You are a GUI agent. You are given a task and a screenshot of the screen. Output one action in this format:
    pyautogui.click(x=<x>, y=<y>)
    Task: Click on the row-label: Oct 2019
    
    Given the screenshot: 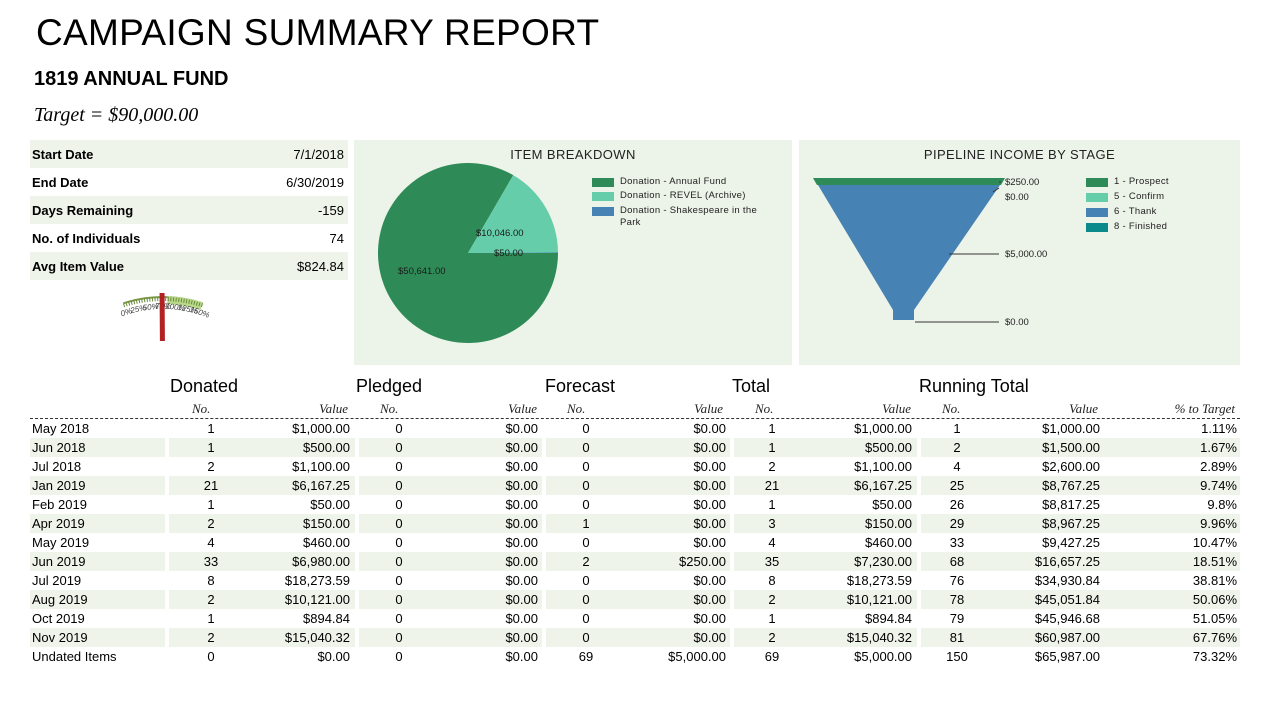 What is the action you would take?
    pyautogui.click(x=58, y=618)
    